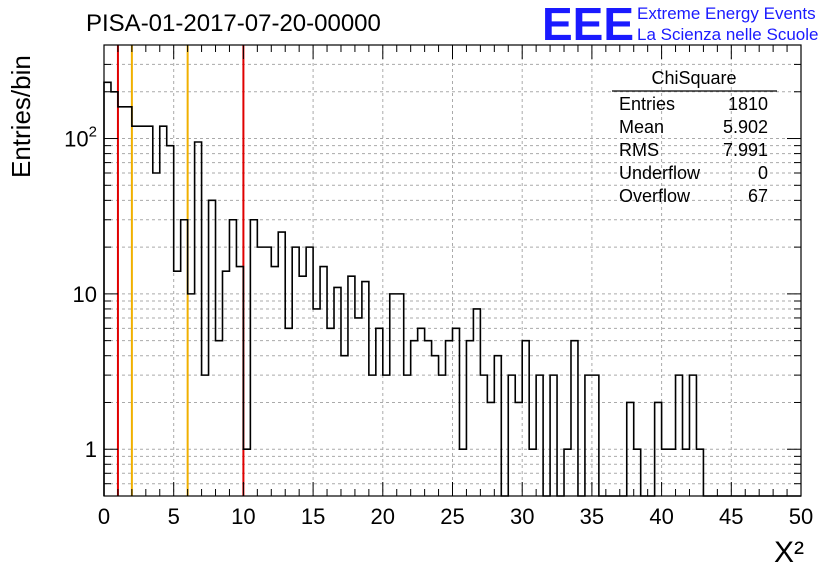 This screenshot has height=572, width=836. Describe the element at coordinates (726, 13) in the screenshot. I see `logo-line1: Extreme Energy Events` at that location.